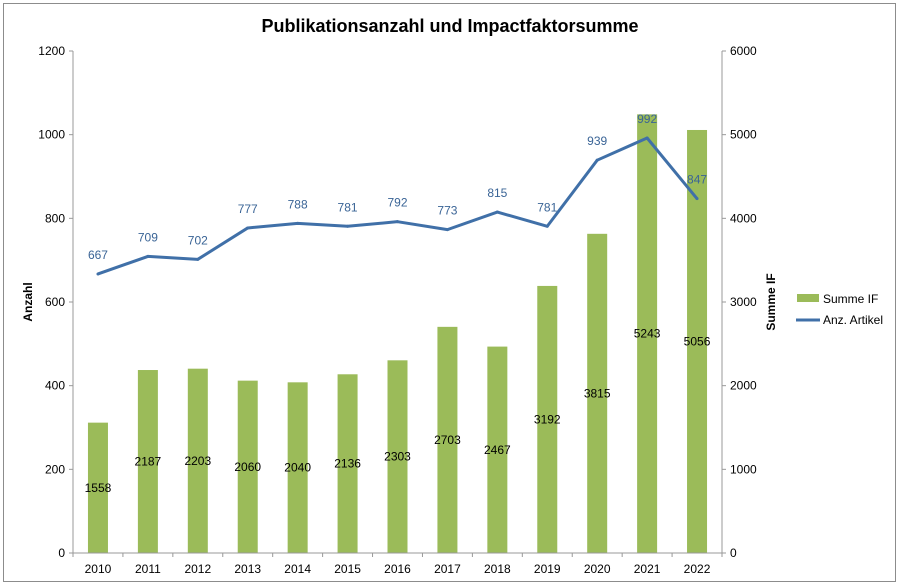 The height and width of the screenshot is (587, 900). Describe the element at coordinates (397, 203) in the screenshot. I see `line-data-label: 792` at that location.